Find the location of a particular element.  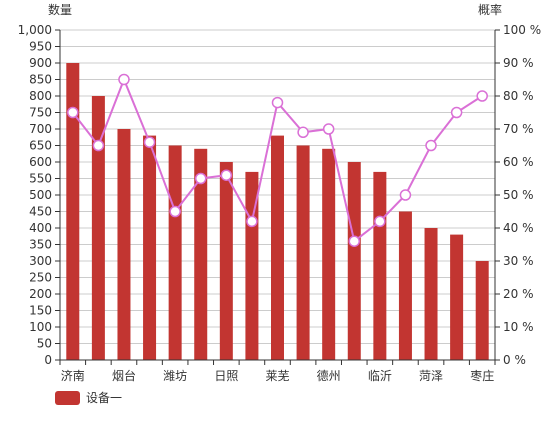

x-tick-label: 临沂 is located at coordinates (380, 376).